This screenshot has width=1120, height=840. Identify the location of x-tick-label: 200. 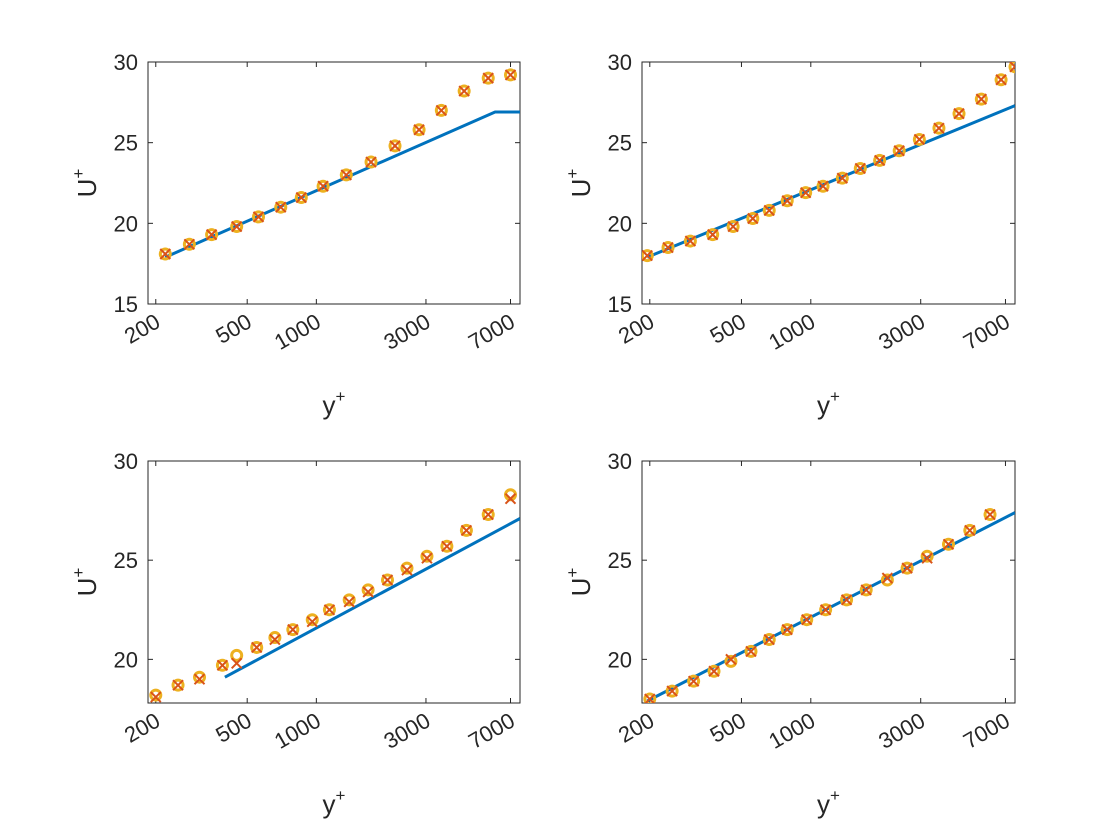
(636, 728).